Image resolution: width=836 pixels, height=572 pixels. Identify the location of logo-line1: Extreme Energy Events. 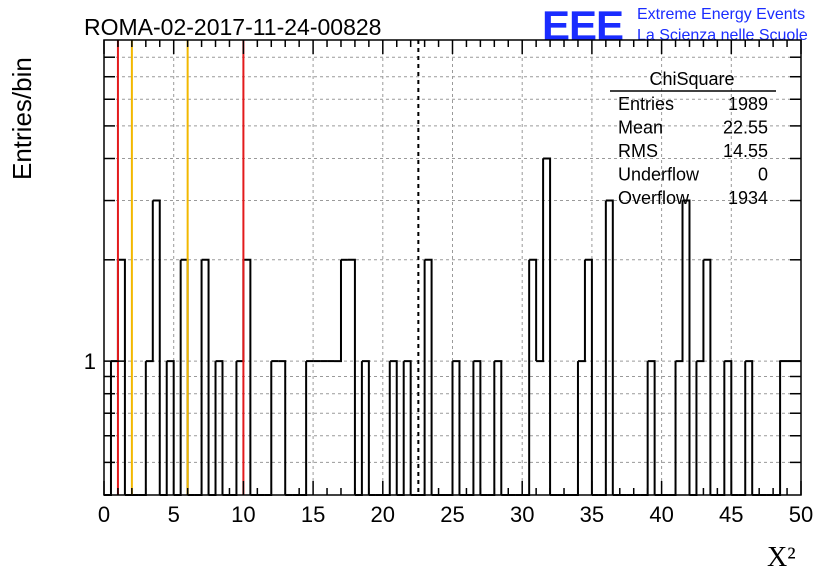
(721, 14).